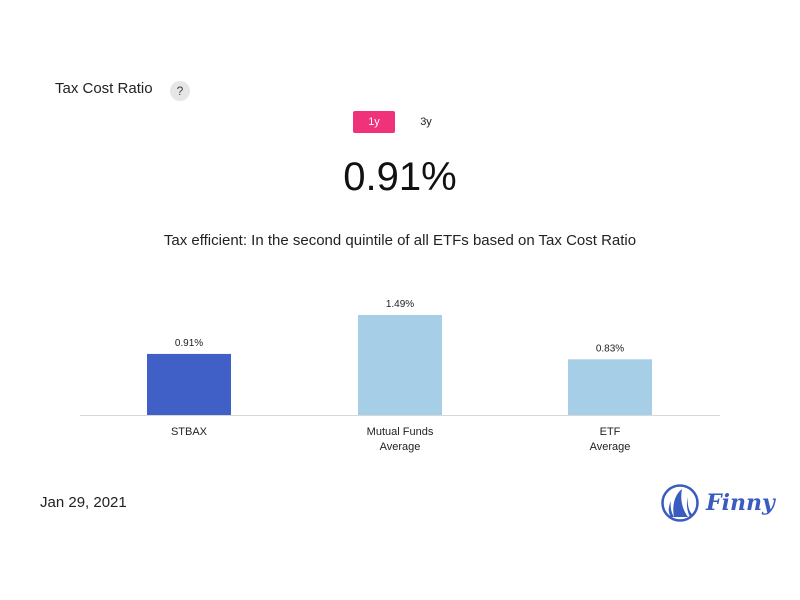  I want to click on finny-logo-text: Finny, so click(740, 503).